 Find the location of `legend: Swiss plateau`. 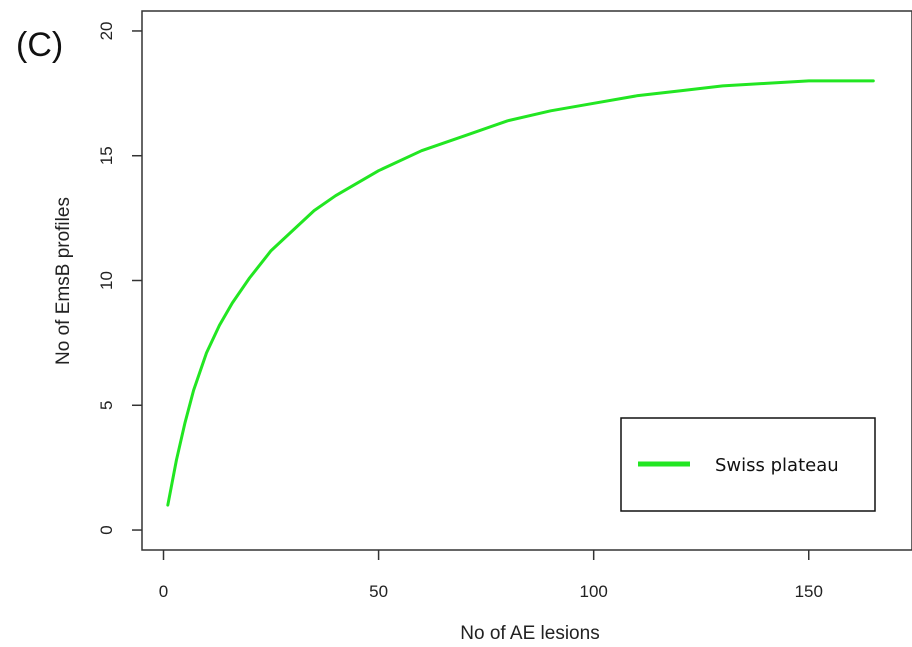

legend: Swiss plateau is located at coordinates (748, 464).